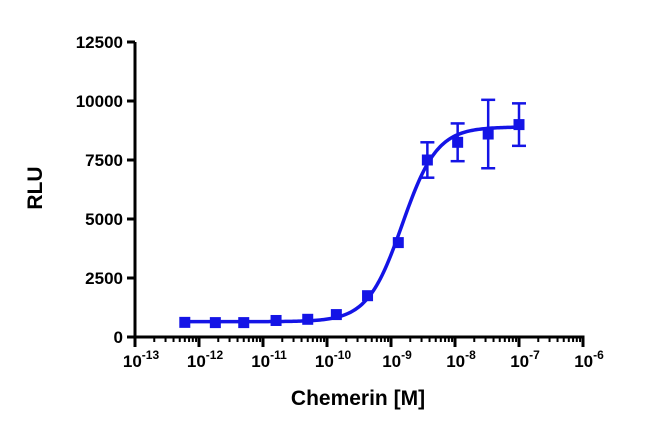  Describe the element at coordinates (141, 359) in the screenshot. I see `x-tick-label: 10⁻¹³` at that location.